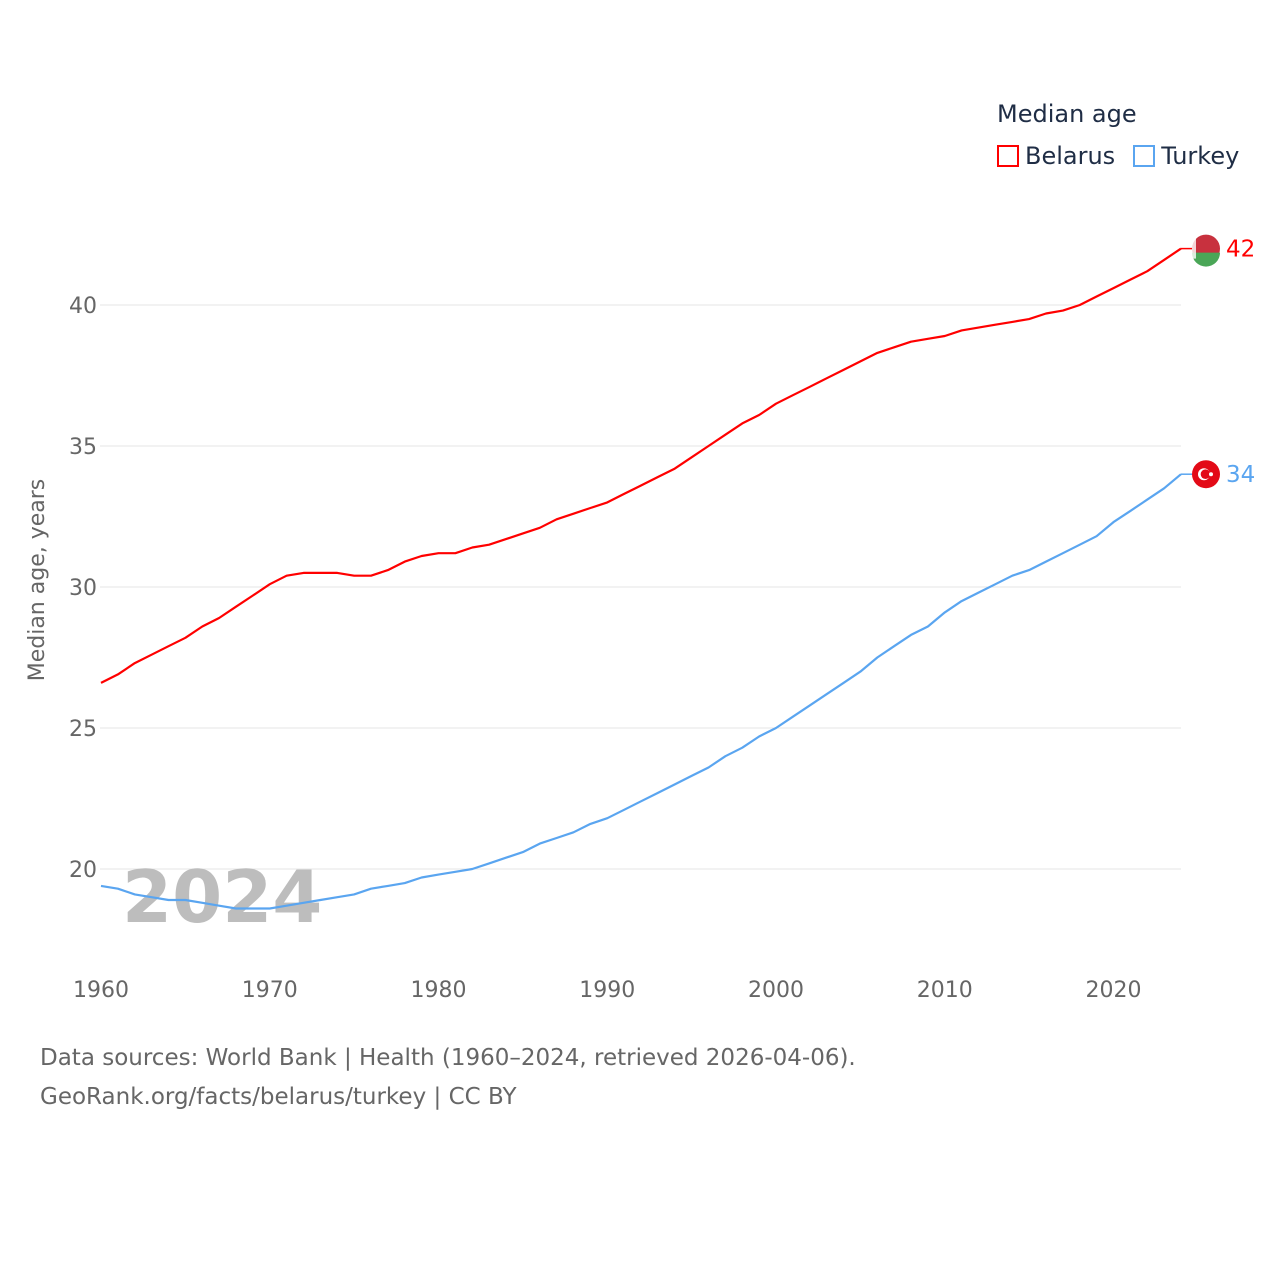 The width and height of the screenshot is (1280, 1280). What do you see at coordinates (270, 990) in the screenshot?
I see `x-tick-label: 1970` at bounding box center [270, 990].